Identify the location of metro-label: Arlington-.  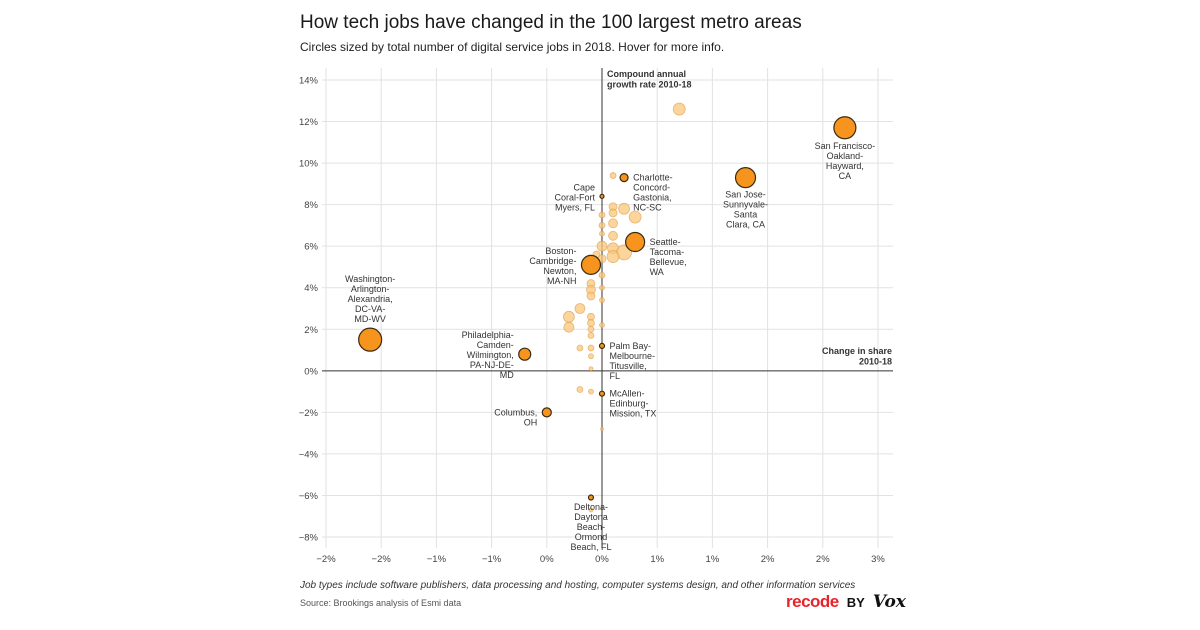
(370, 289).